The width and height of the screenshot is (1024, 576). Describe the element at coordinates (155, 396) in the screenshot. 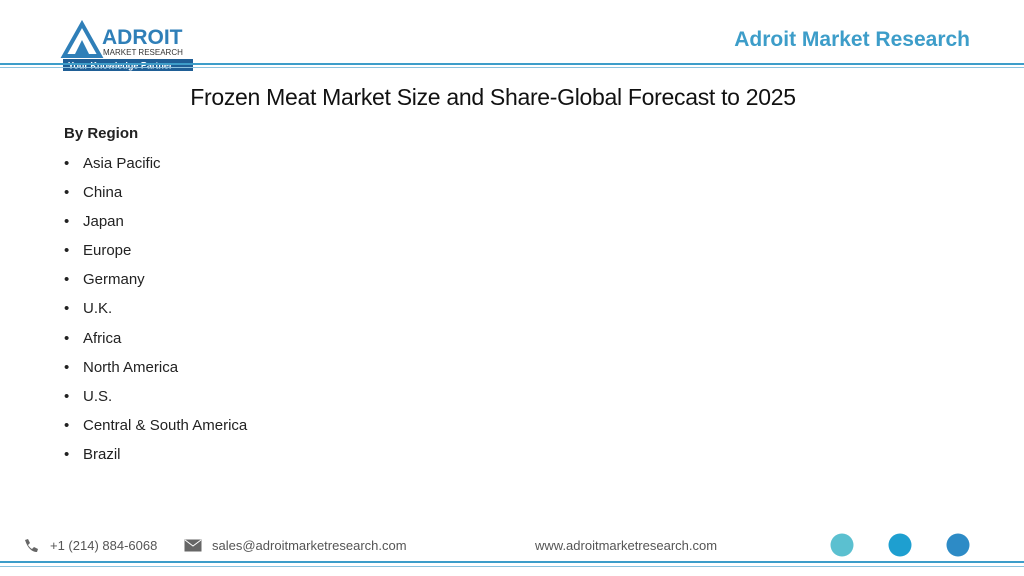

I see `region-item: • U.S.` at that location.